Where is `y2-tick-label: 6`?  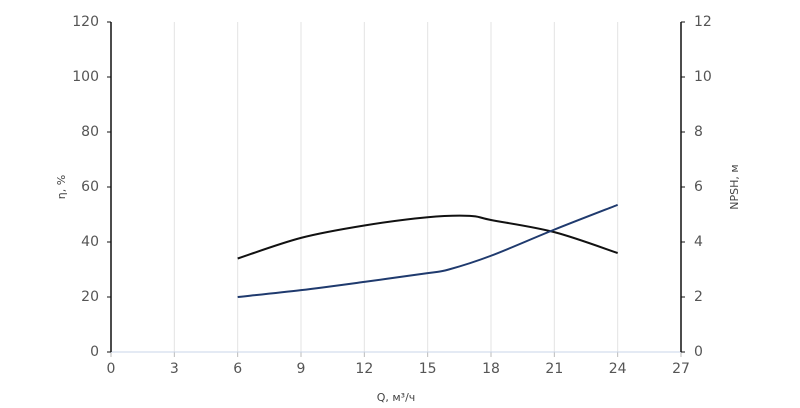
y2-tick-label: 6 is located at coordinates (698, 187).